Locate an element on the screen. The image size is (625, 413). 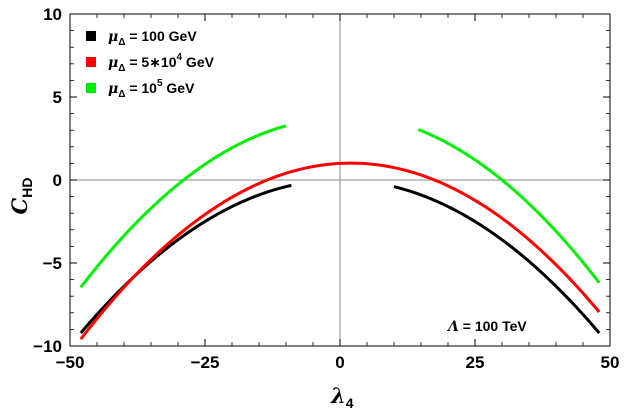
legend: μΔ = 100 GeV μΔ = 5∗104 GeV μΔ = 105 GeV is located at coordinates (150, 64).